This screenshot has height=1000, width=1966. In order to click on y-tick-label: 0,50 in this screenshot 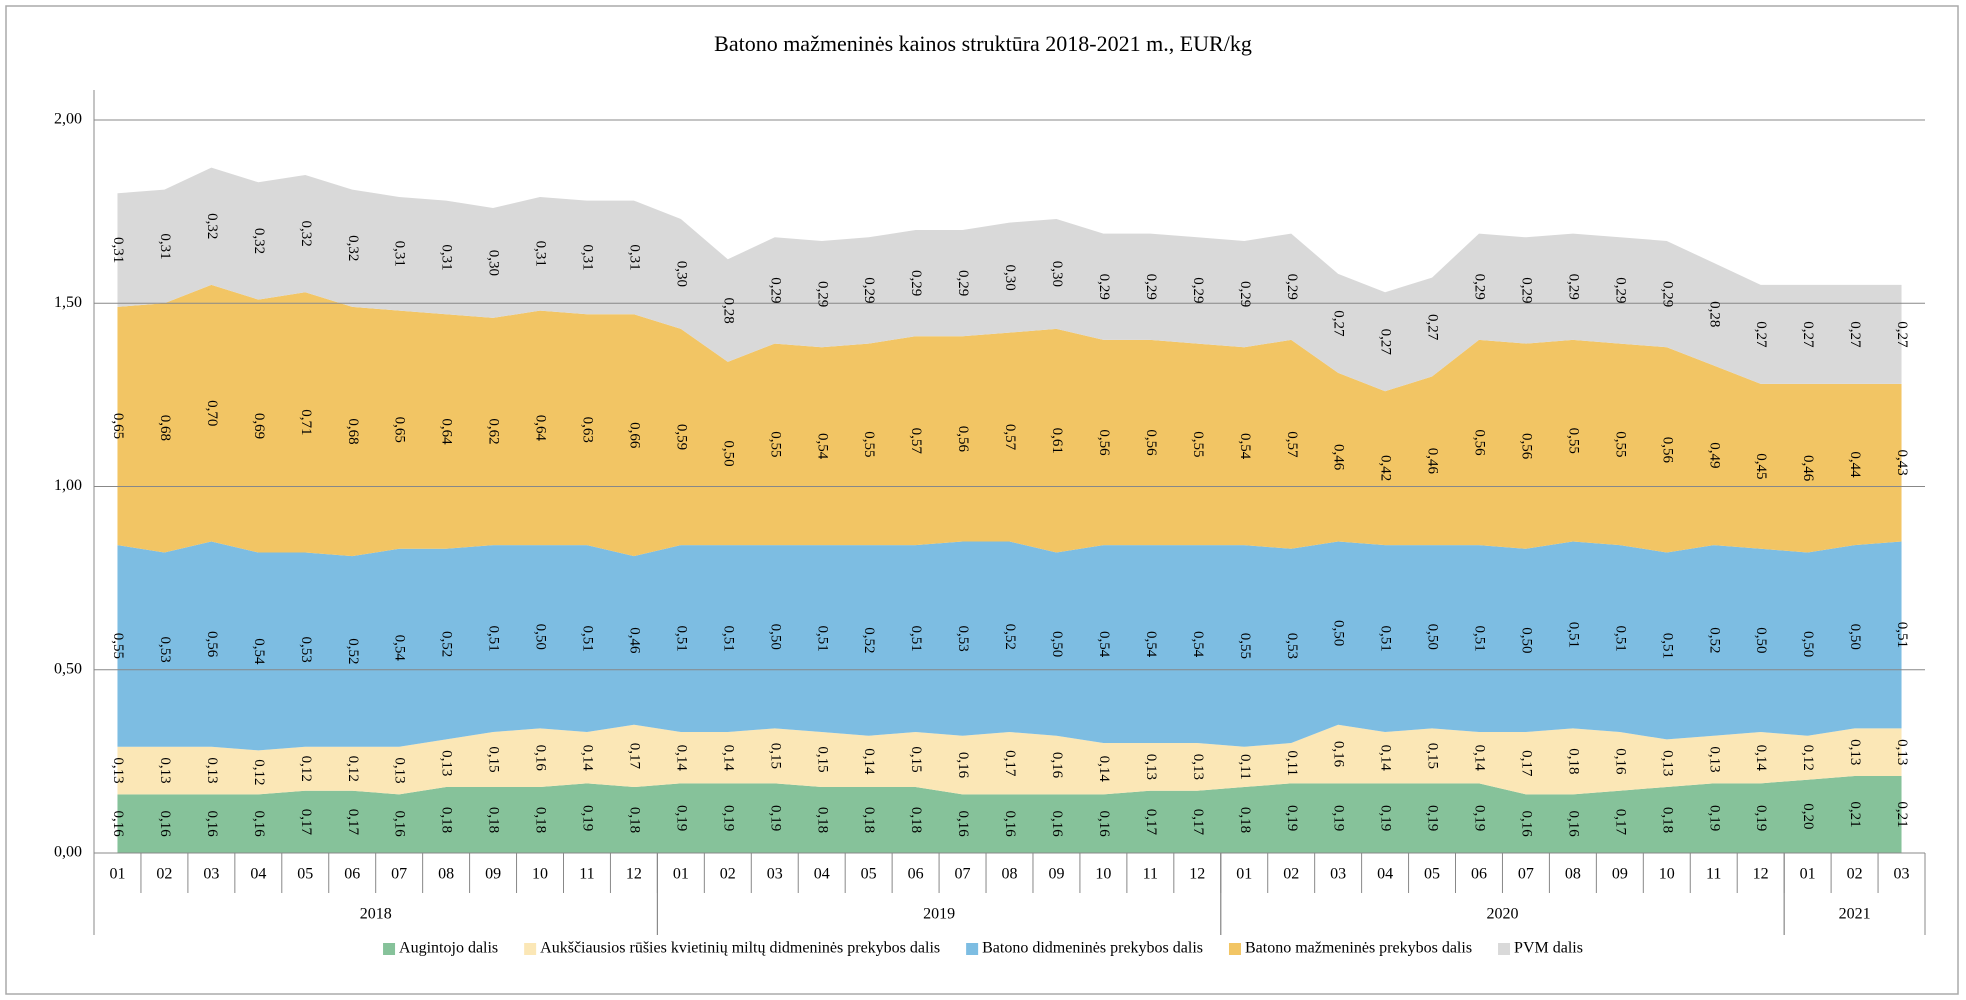, I will do `click(68, 668)`.